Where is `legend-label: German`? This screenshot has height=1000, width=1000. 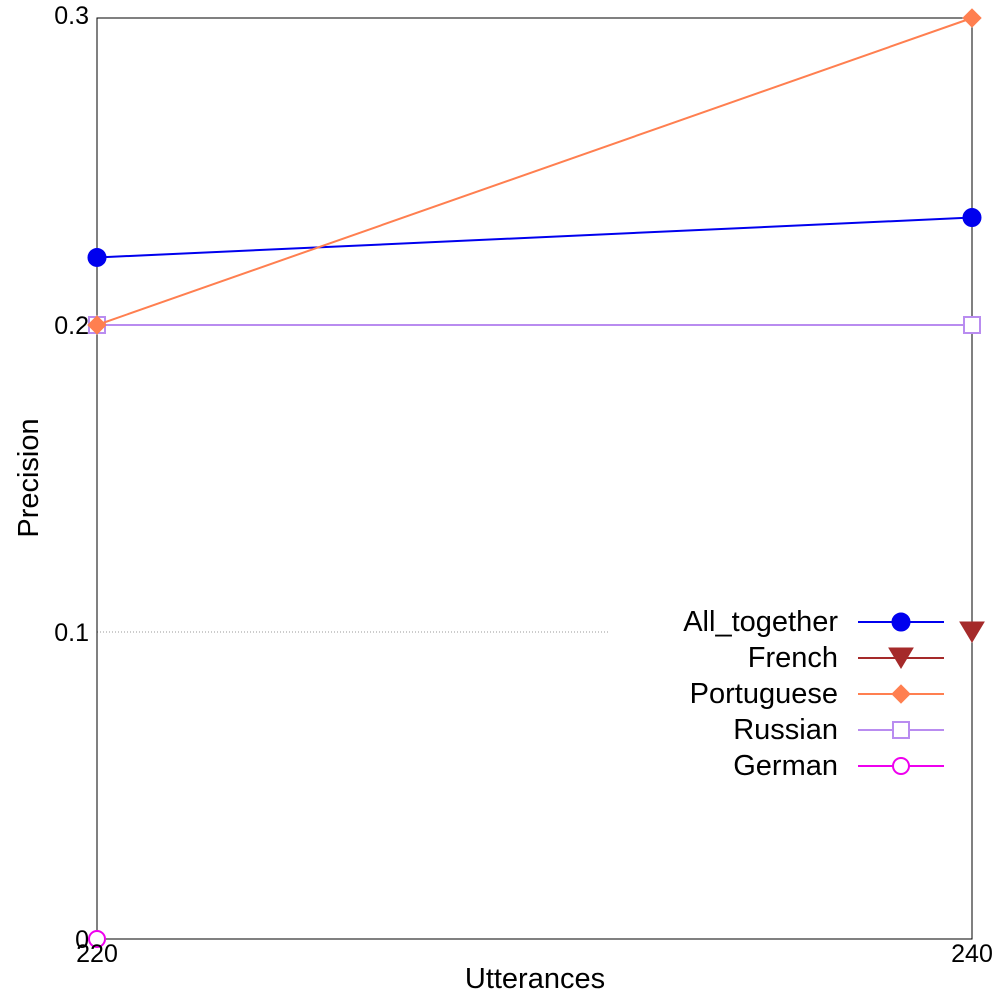
legend-label: German is located at coordinates (785, 766).